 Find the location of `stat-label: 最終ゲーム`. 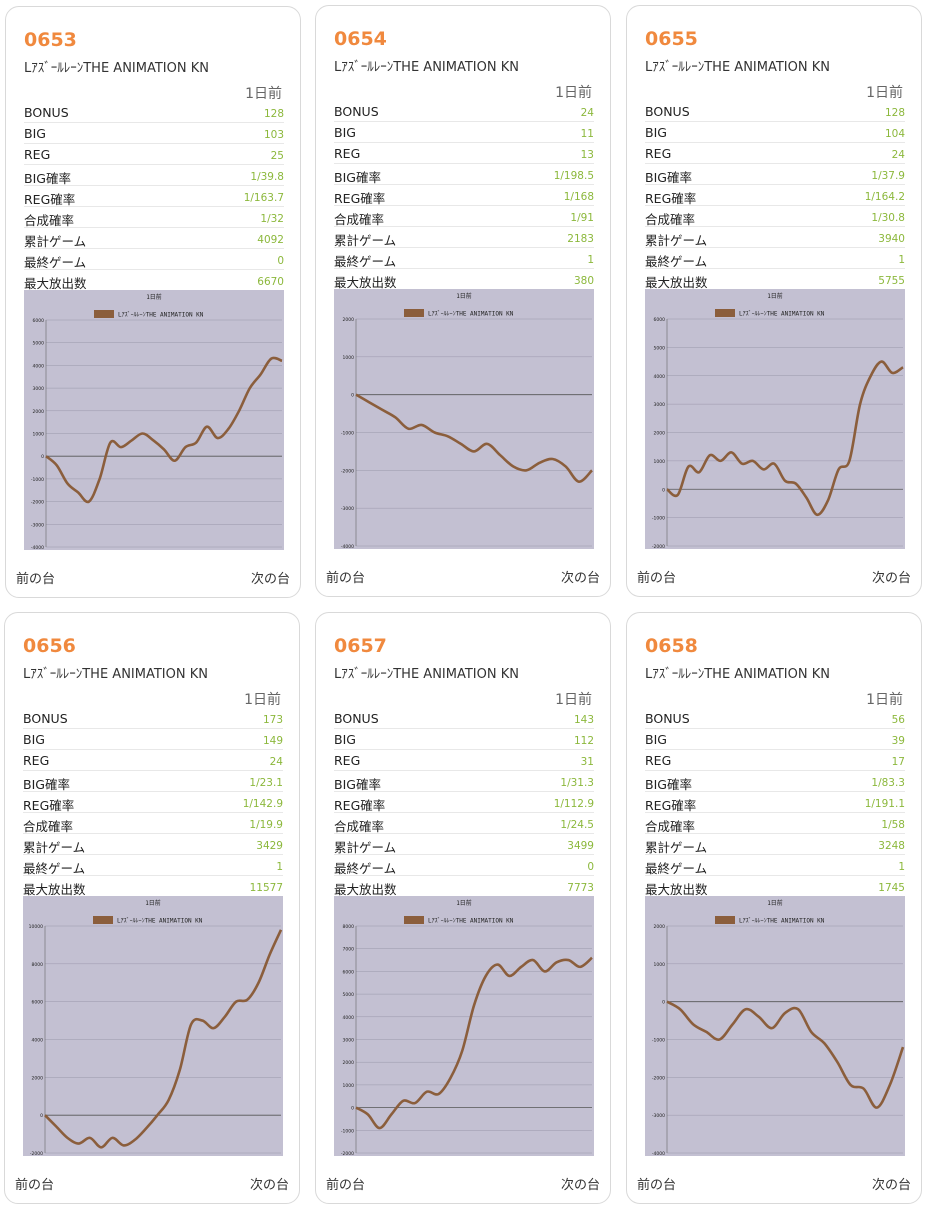

stat-label: 最終ゲーム is located at coordinates (55, 262).